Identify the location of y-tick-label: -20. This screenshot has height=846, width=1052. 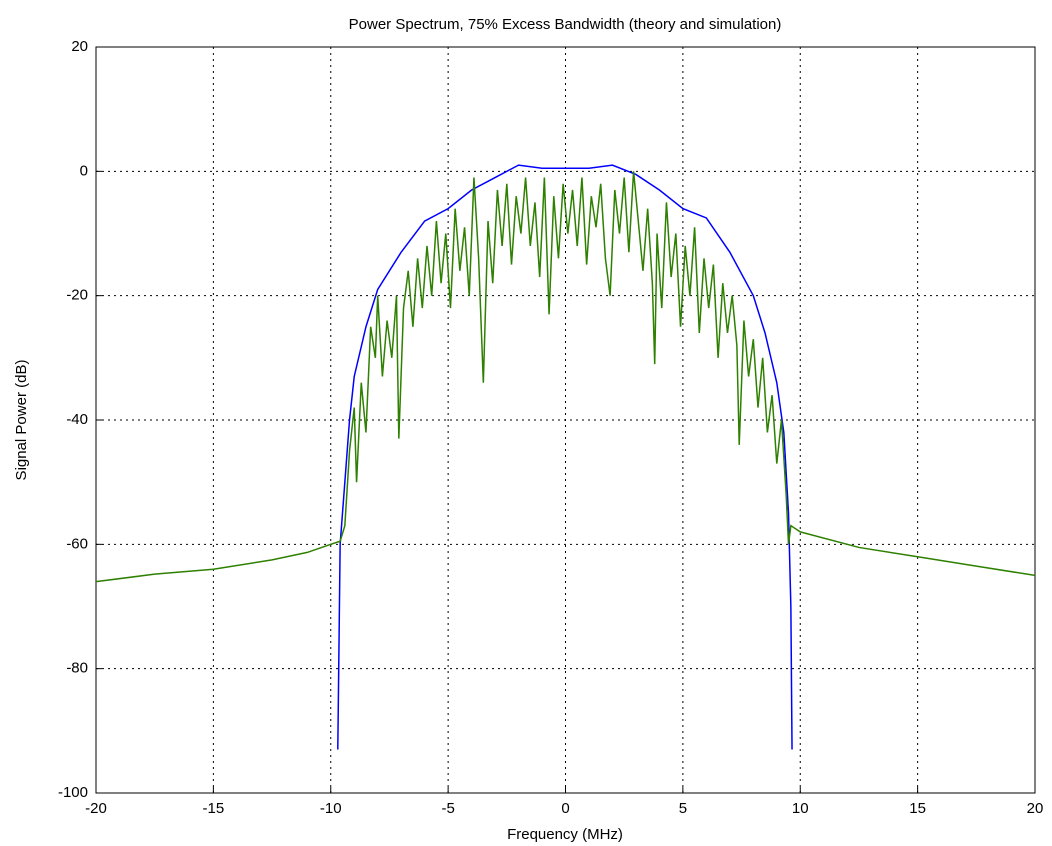
(77, 295).